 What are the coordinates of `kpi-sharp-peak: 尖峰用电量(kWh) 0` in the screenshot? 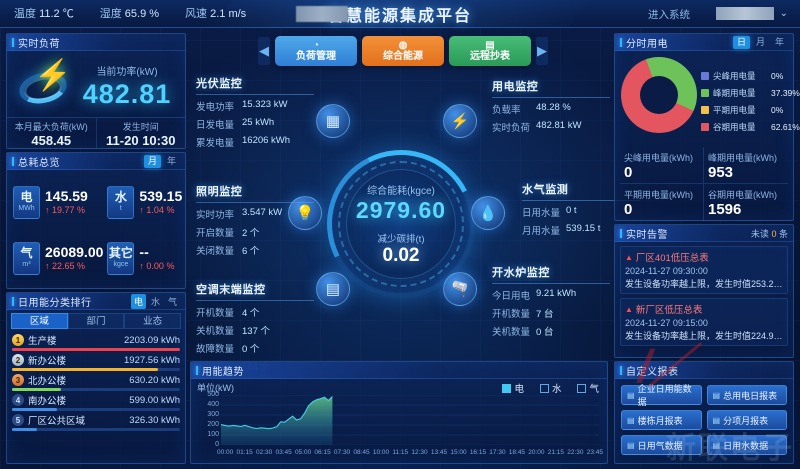 It's located at (662, 165).